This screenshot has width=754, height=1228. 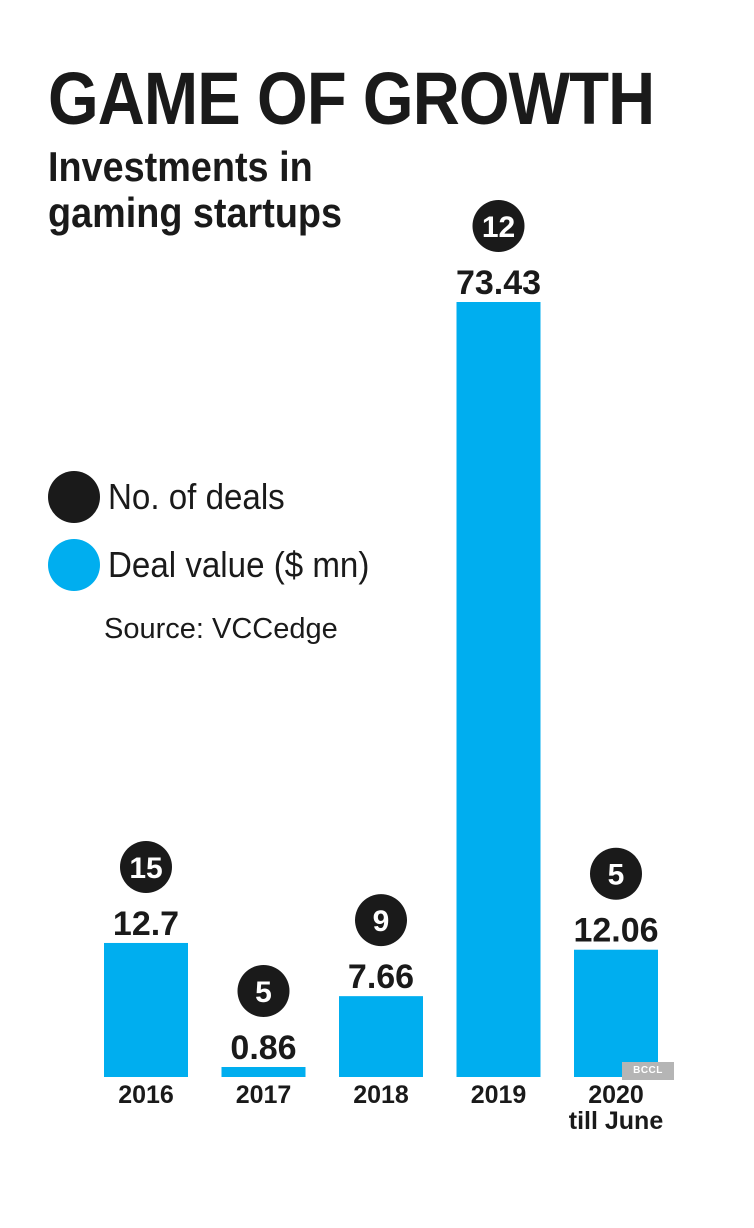 What do you see at coordinates (615, 931) in the screenshot?
I see `value-label-2020: 12.06` at bounding box center [615, 931].